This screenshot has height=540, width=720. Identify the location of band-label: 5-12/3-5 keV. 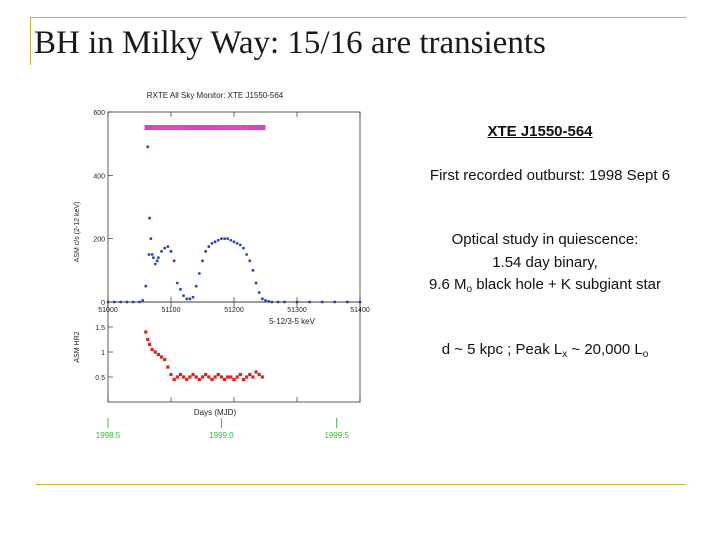
(292, 321).